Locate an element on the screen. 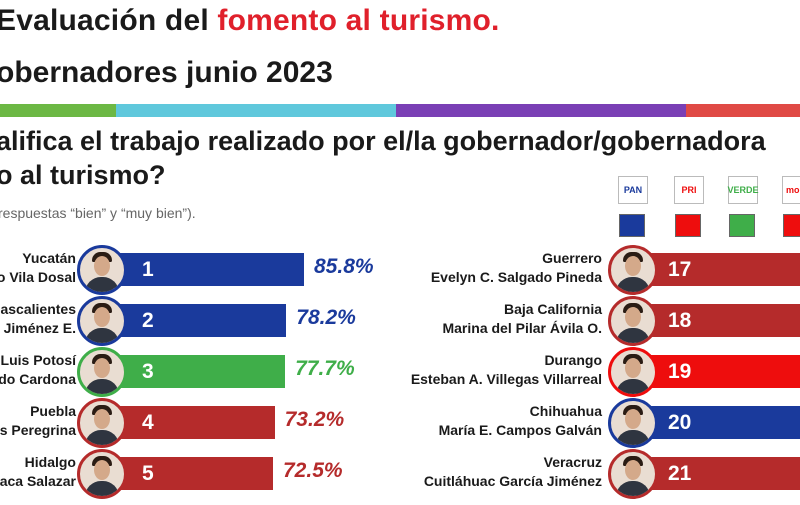 The image size is (800, 505). bar-4: 4 is located at coordinates (193, 422).